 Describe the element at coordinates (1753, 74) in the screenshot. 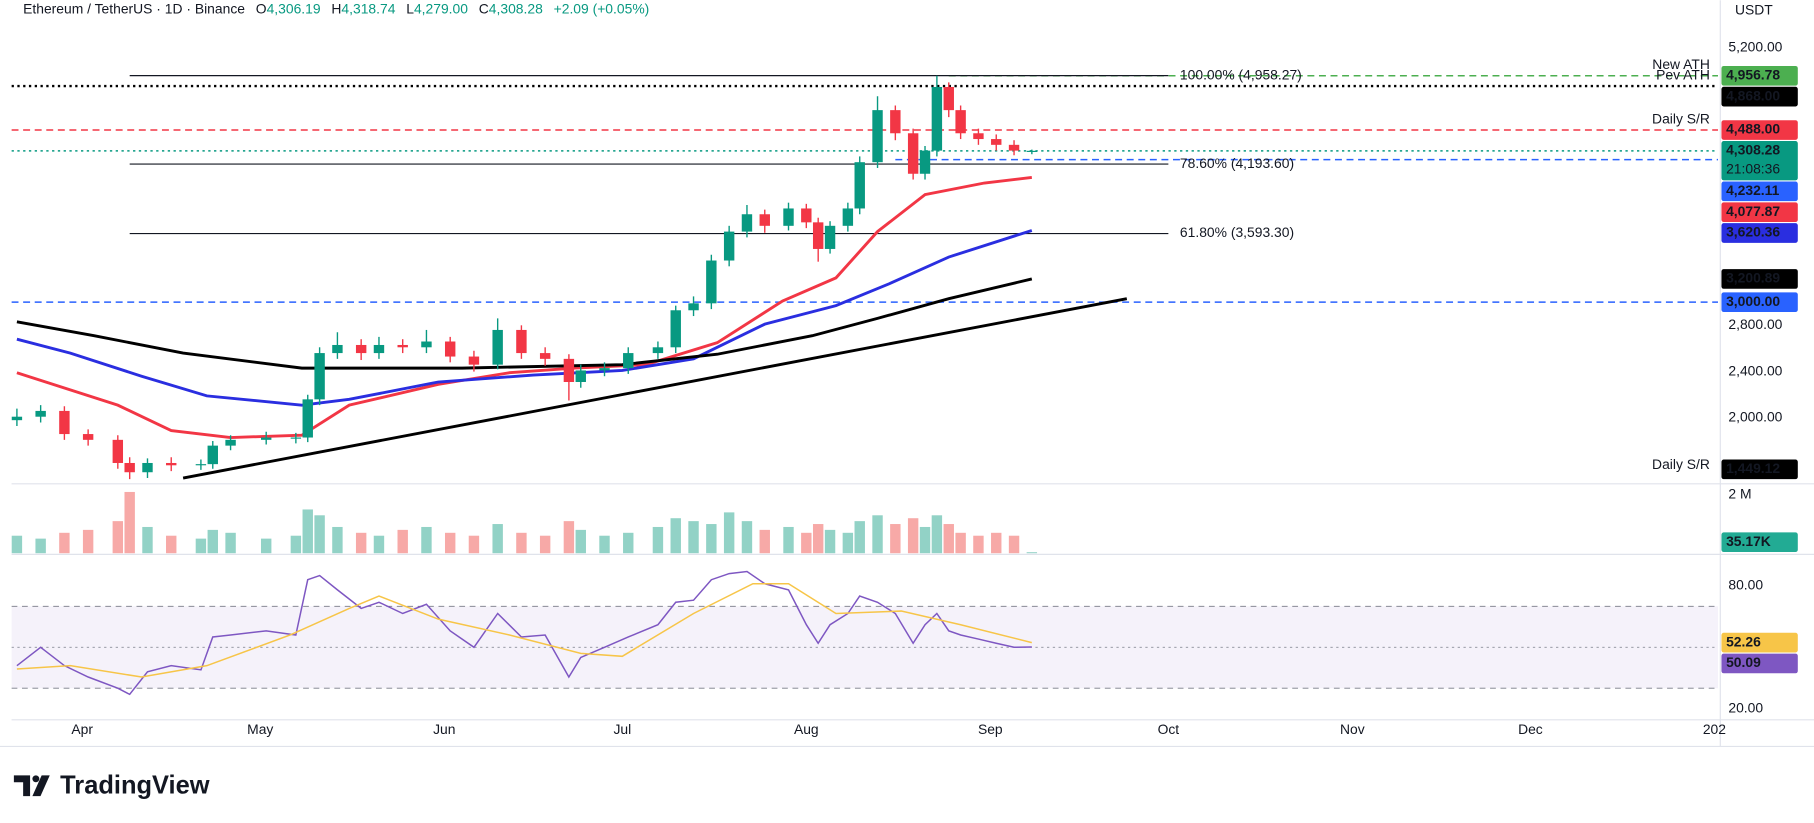

I see `axis-label: 4,956.78` at that location.